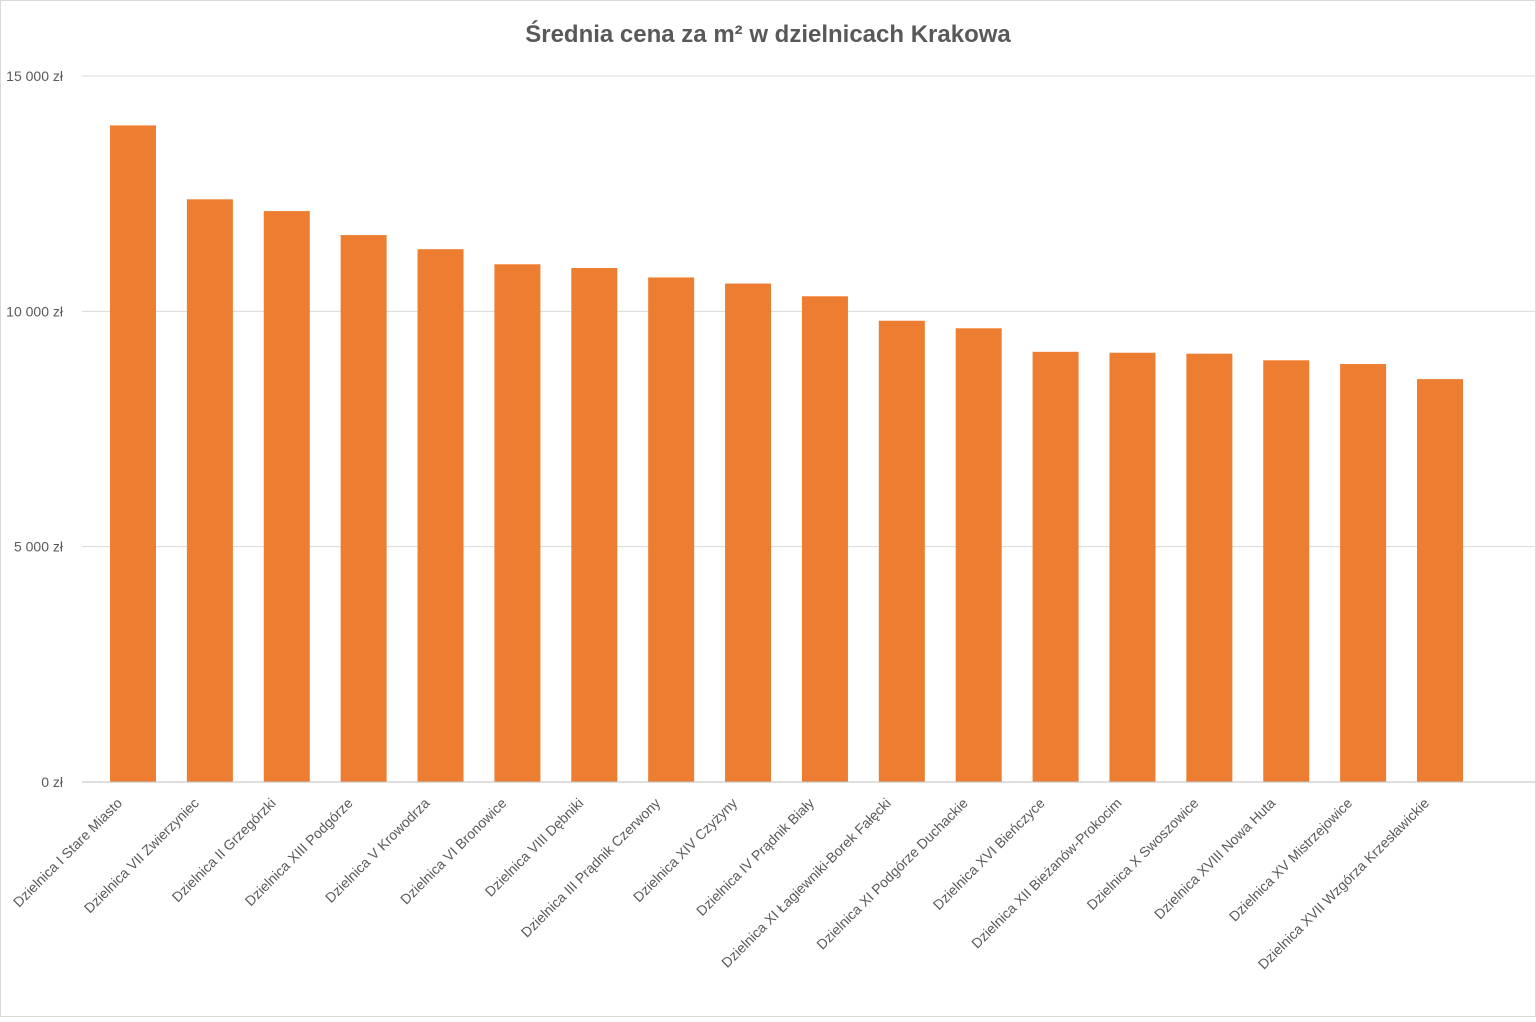 The height and width of the screenshot is (1022, 1536). Describe the element at coordinates (52, 782) in the screenshot. I see `y-tick-label: 0 zł` at that location.